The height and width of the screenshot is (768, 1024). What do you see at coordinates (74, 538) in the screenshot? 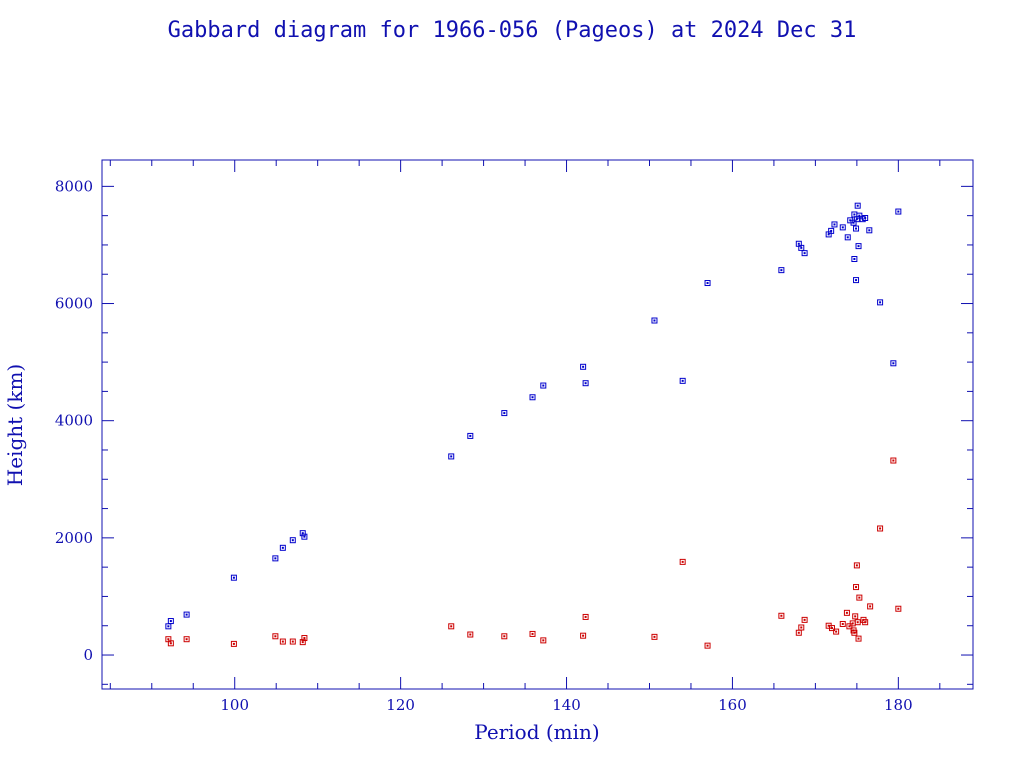
I see `y-tick-label: 2000` at bounding box center [74, 538].